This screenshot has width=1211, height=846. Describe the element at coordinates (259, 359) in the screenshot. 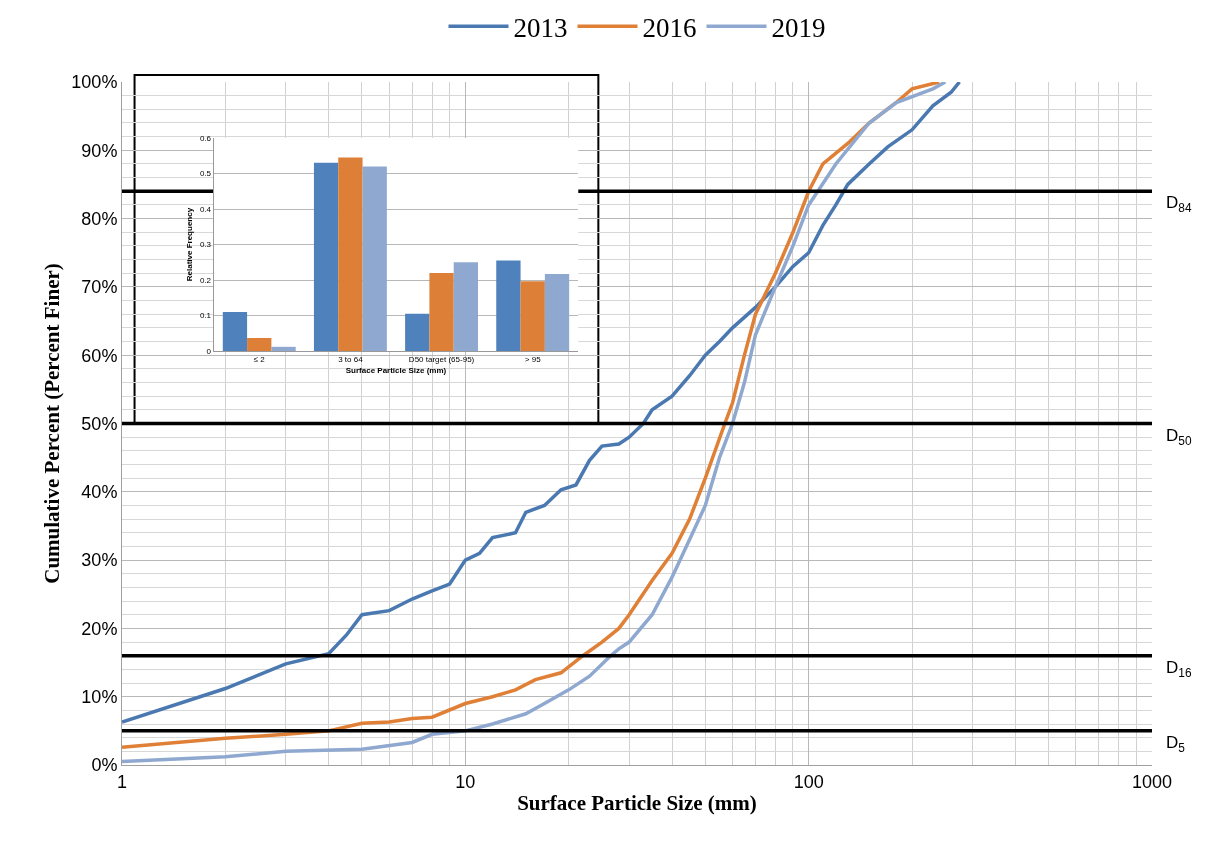

I see `x-tick-label: ≤ 2` at that location.